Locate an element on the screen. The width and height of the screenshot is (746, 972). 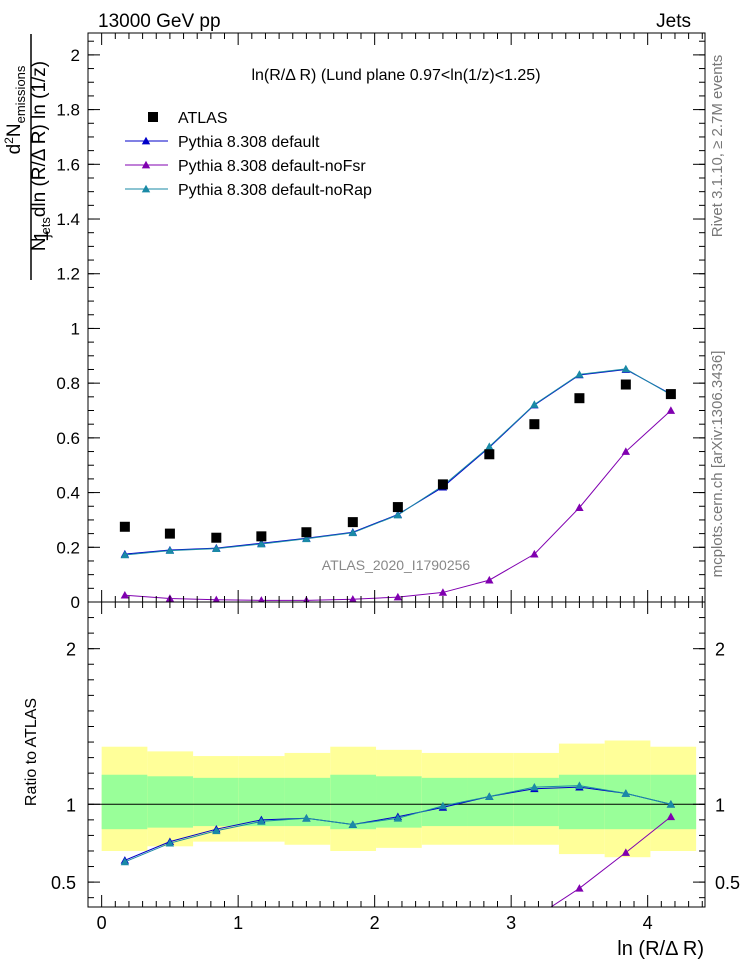
y-tick-label: 1.2 is located at coordinates (68, 274).